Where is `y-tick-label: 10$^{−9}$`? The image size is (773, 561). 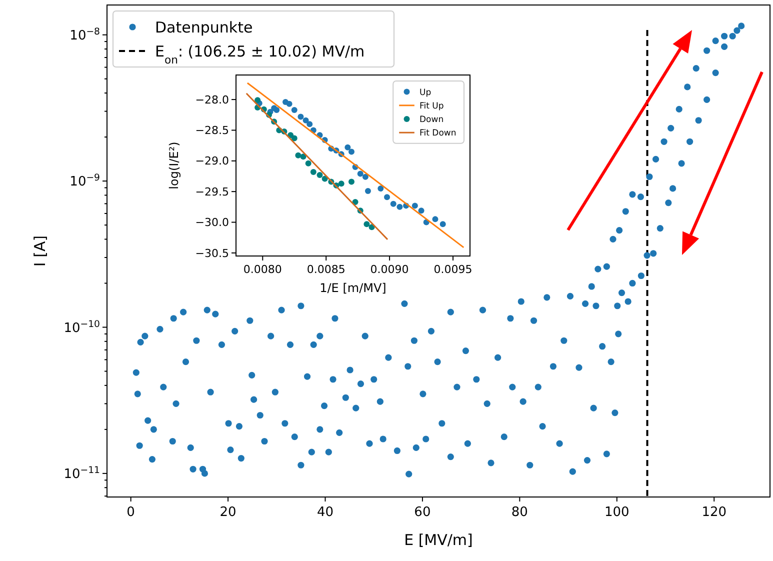 y-tick-label: 10$^{−9}$ is located at coordinates (85, 181).